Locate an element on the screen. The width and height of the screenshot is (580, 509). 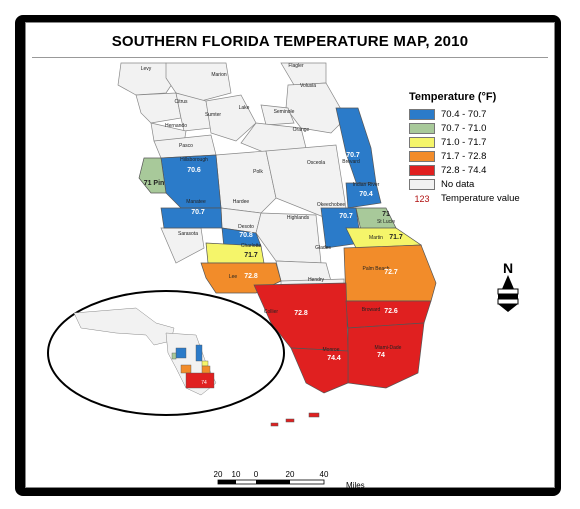
label-sarasota: Sarasota is located at coordinates (188, 234).